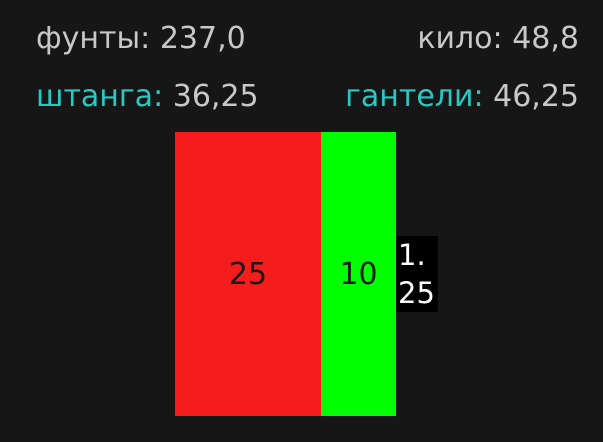 The height and width of the screenshot is (442, 603). What do you see at coordinates (414, 96) in the screenshot?
I see `dumbbell-weight-label: гантели:` at bounding box center [414, 96].